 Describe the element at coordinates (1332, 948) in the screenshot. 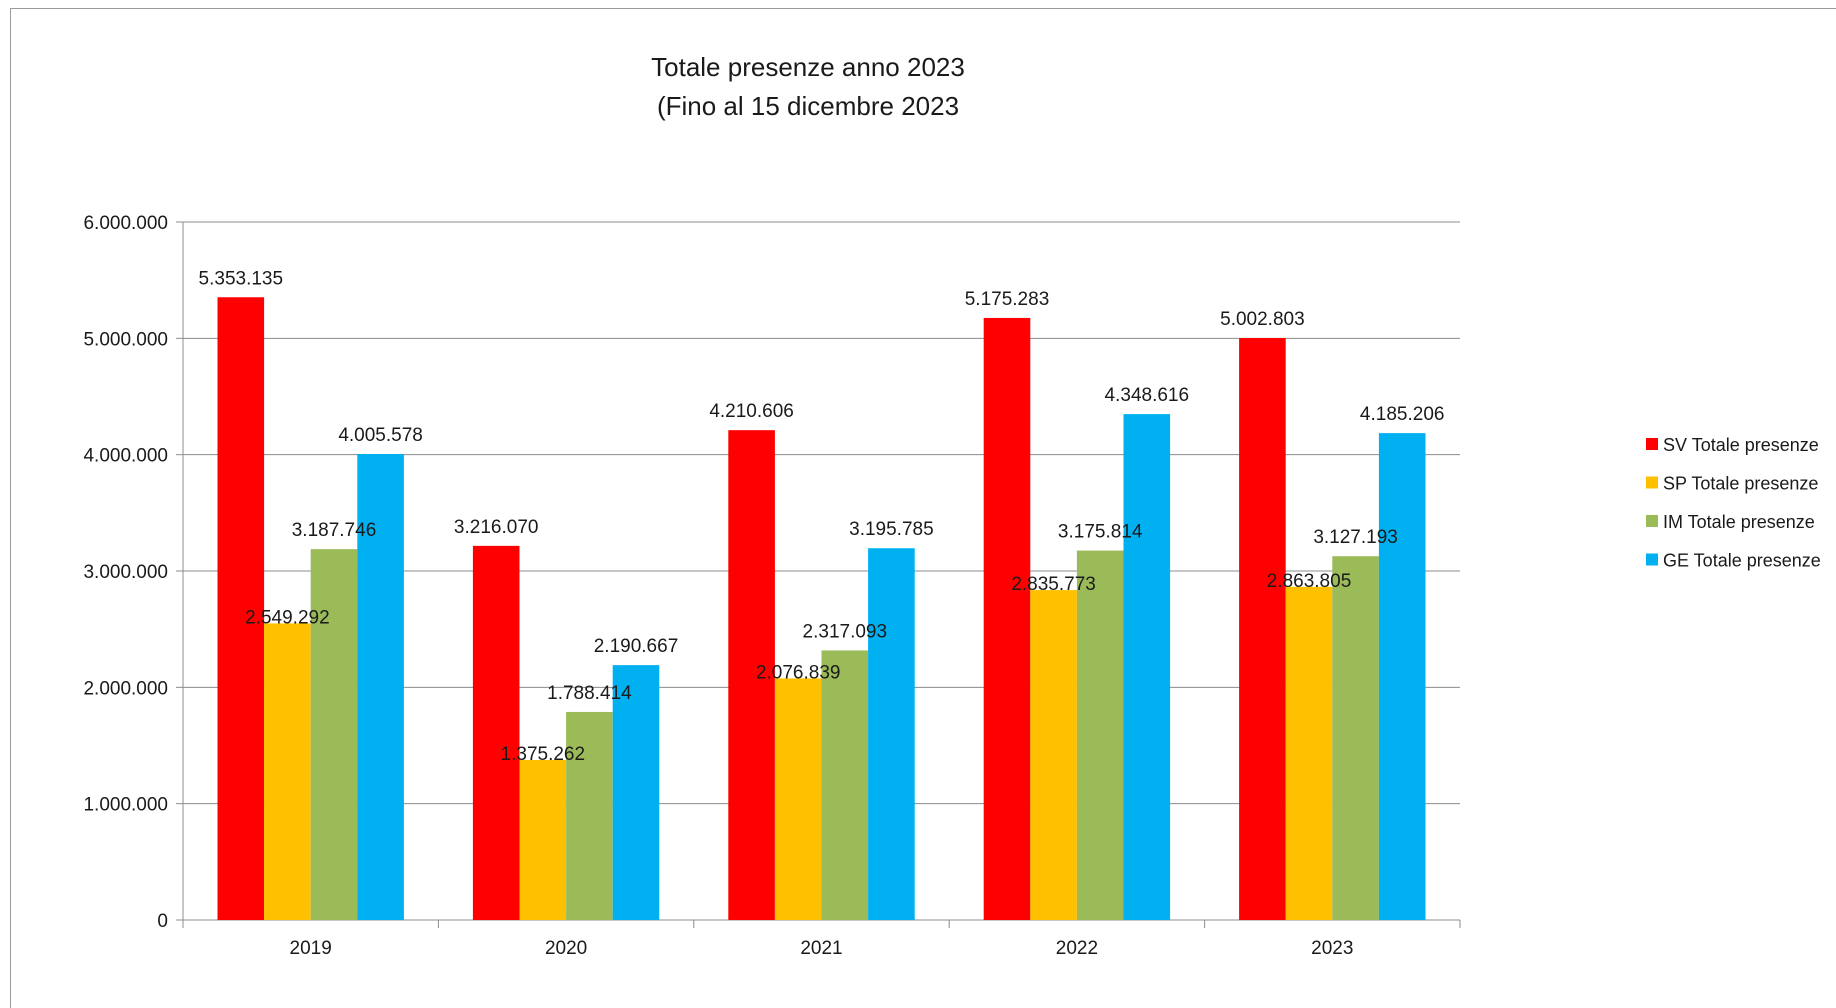

I see `x-tick-label: 2023` at that location.